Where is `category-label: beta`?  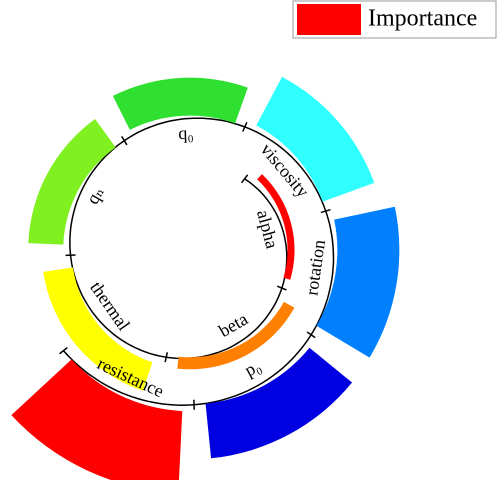
category-label: beta is located at coordinates (233, 325).